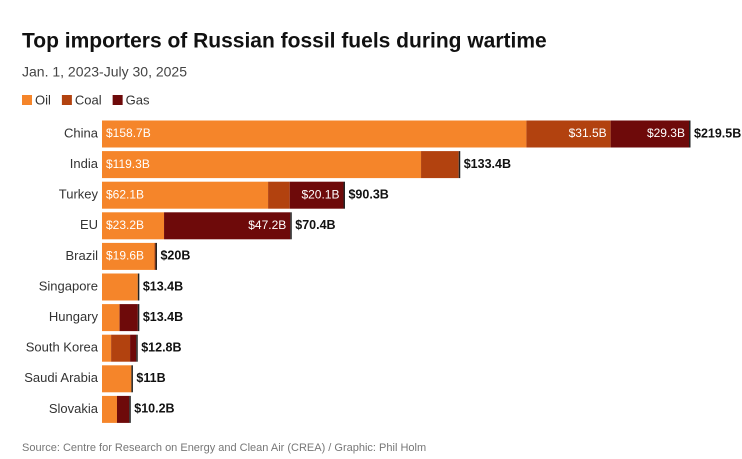  What do you see at coordinates (588, 133) in the screenshot?
I see `segment-label: $31.5B` at bounding box center [588, 133].